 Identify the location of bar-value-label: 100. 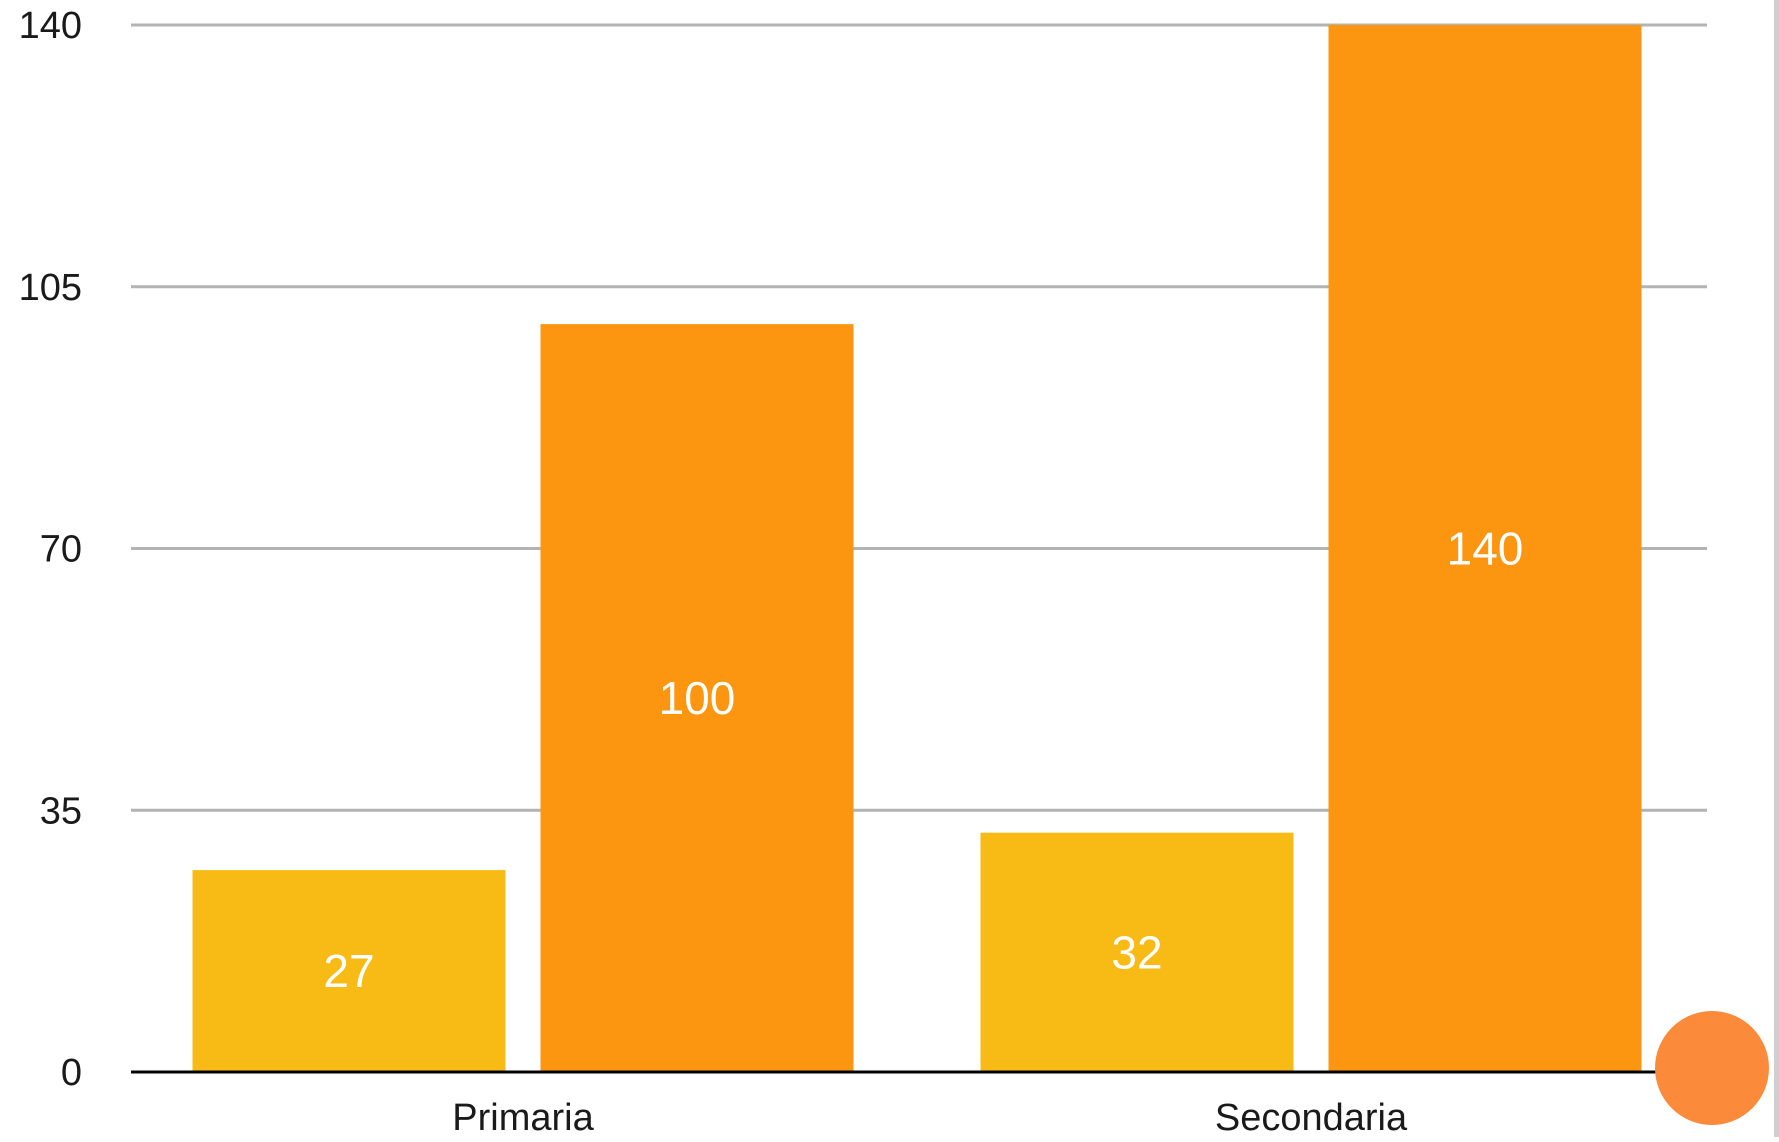
(697, 698).